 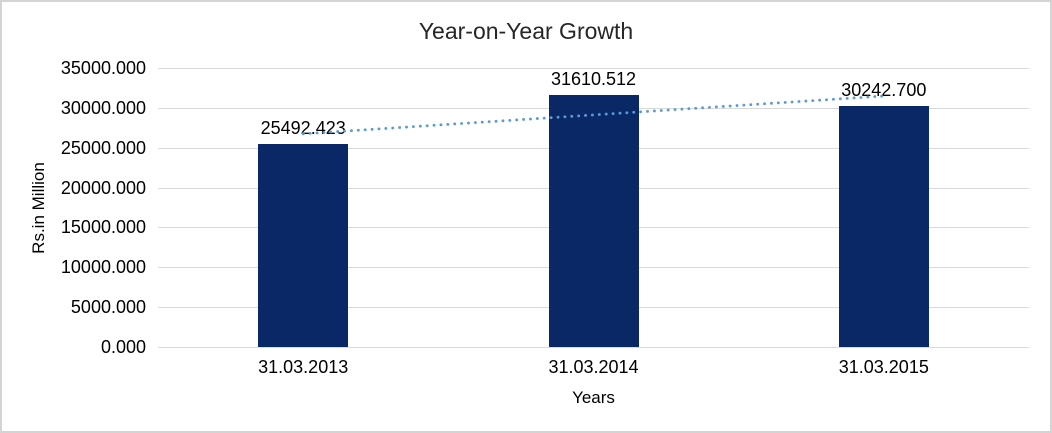 What do you see at coordinates (123, 347) in the screenshot?
I see `y-axis-tick-label: 0.000` at bounding box center [123, 347].